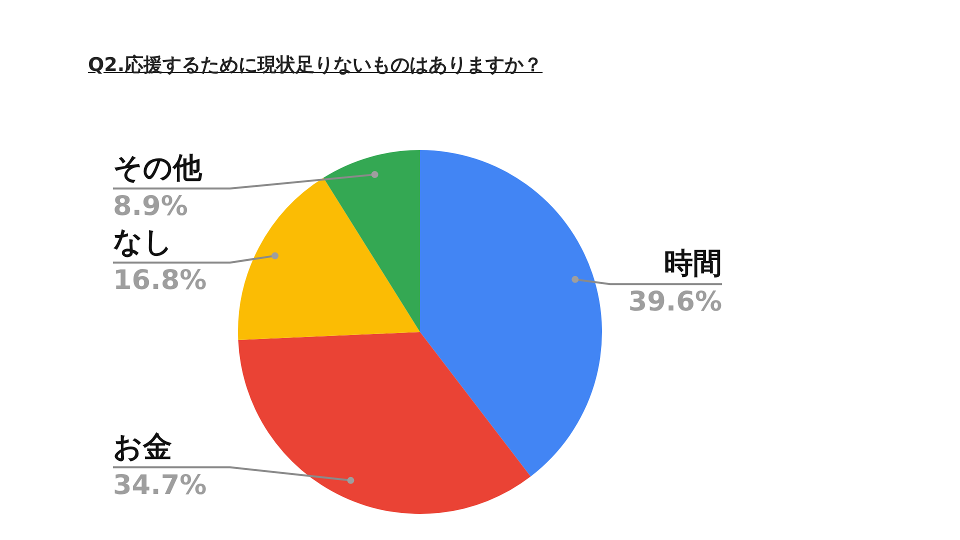 The height and width of the screenshot is (540, 960). Describe the element at coordinates (693, 263) in the screenshot. I see `slice-label: 時間` at that location.